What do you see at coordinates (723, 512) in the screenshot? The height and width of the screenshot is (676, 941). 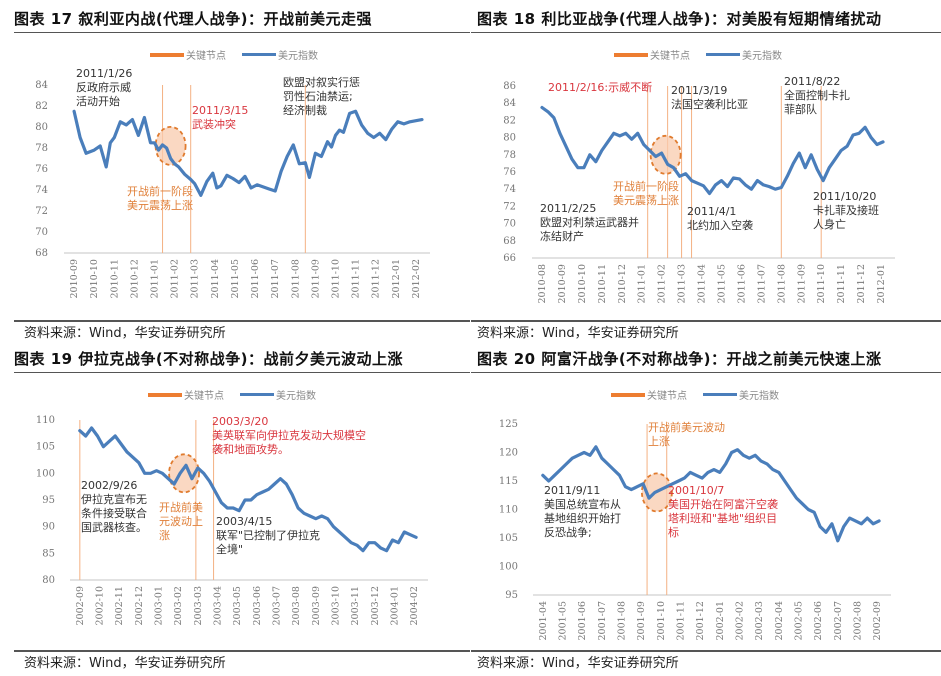 I see `annotation-2001-10-7: 2001/10/7 美国开始在阿富汗空袭 塔利班和"基地"组织目 标` at bounding box center [723, 512].